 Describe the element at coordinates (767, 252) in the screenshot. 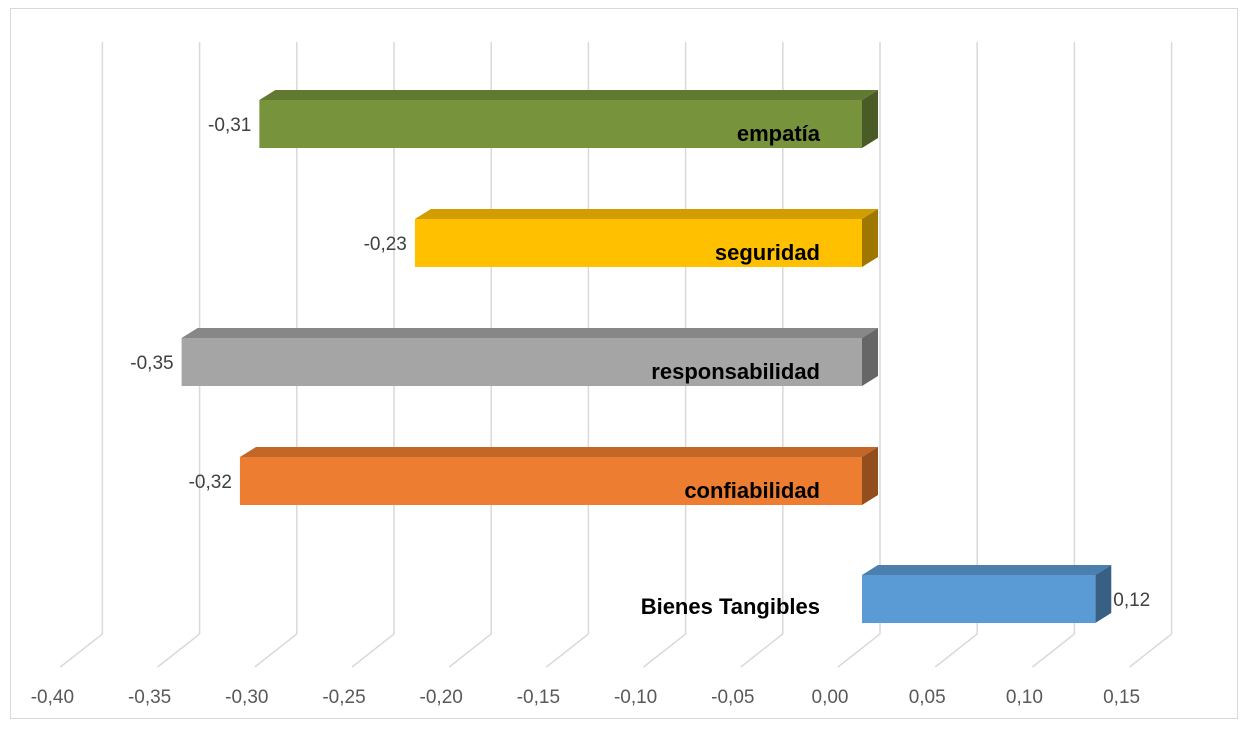

I see `category-label: seguridad` at that location.